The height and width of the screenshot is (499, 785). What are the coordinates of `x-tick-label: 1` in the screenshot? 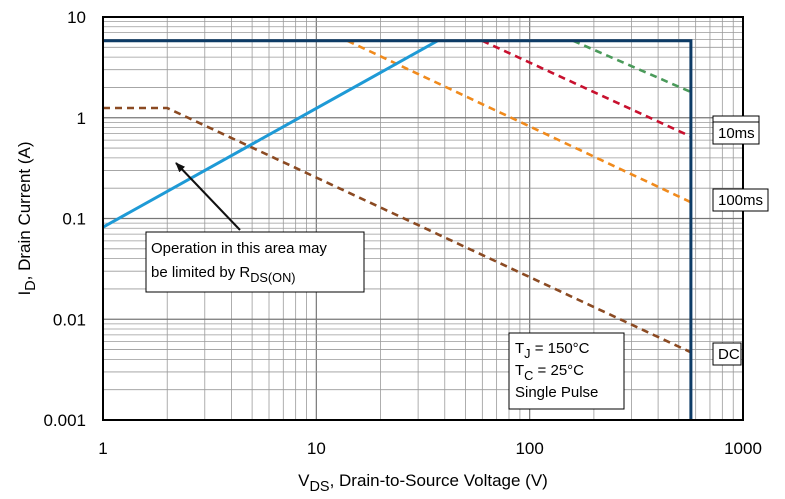 It's located at (102, 448).